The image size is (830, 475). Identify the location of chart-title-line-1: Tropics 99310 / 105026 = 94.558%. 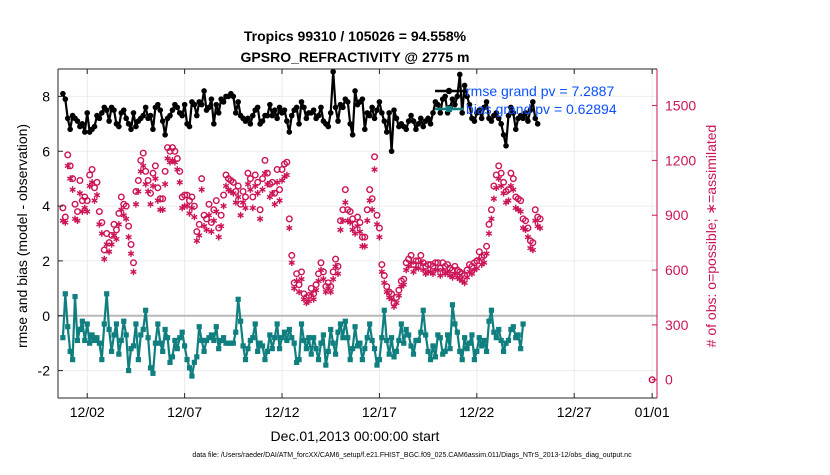
(355, 36).